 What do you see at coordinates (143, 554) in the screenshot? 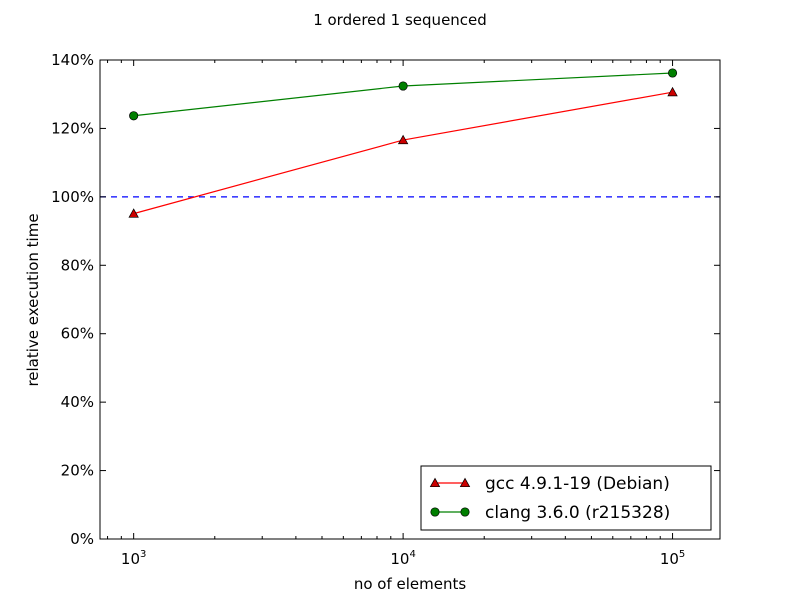
I see `x-tick-label-exponent: 3` at bounding box center [143, 554].